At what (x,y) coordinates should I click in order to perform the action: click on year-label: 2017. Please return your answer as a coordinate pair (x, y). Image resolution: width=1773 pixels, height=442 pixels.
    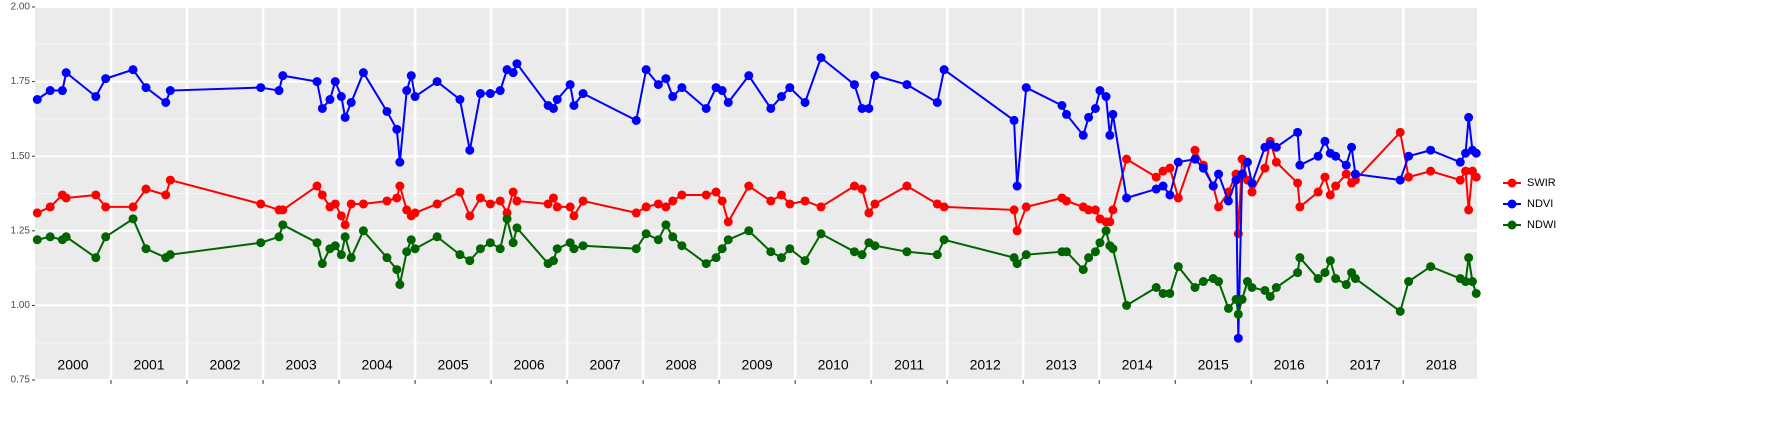
    Looking at the image, I should click on (1365, 365).